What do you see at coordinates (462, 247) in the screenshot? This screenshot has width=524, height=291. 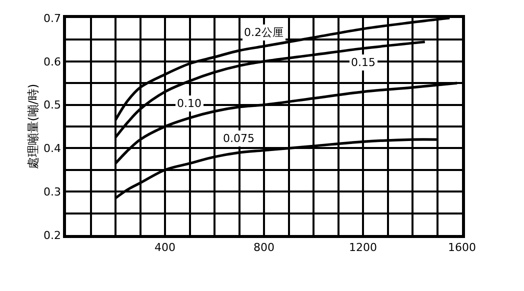 I see `x-tick-label: 1600` at bounding box center [462, 247].